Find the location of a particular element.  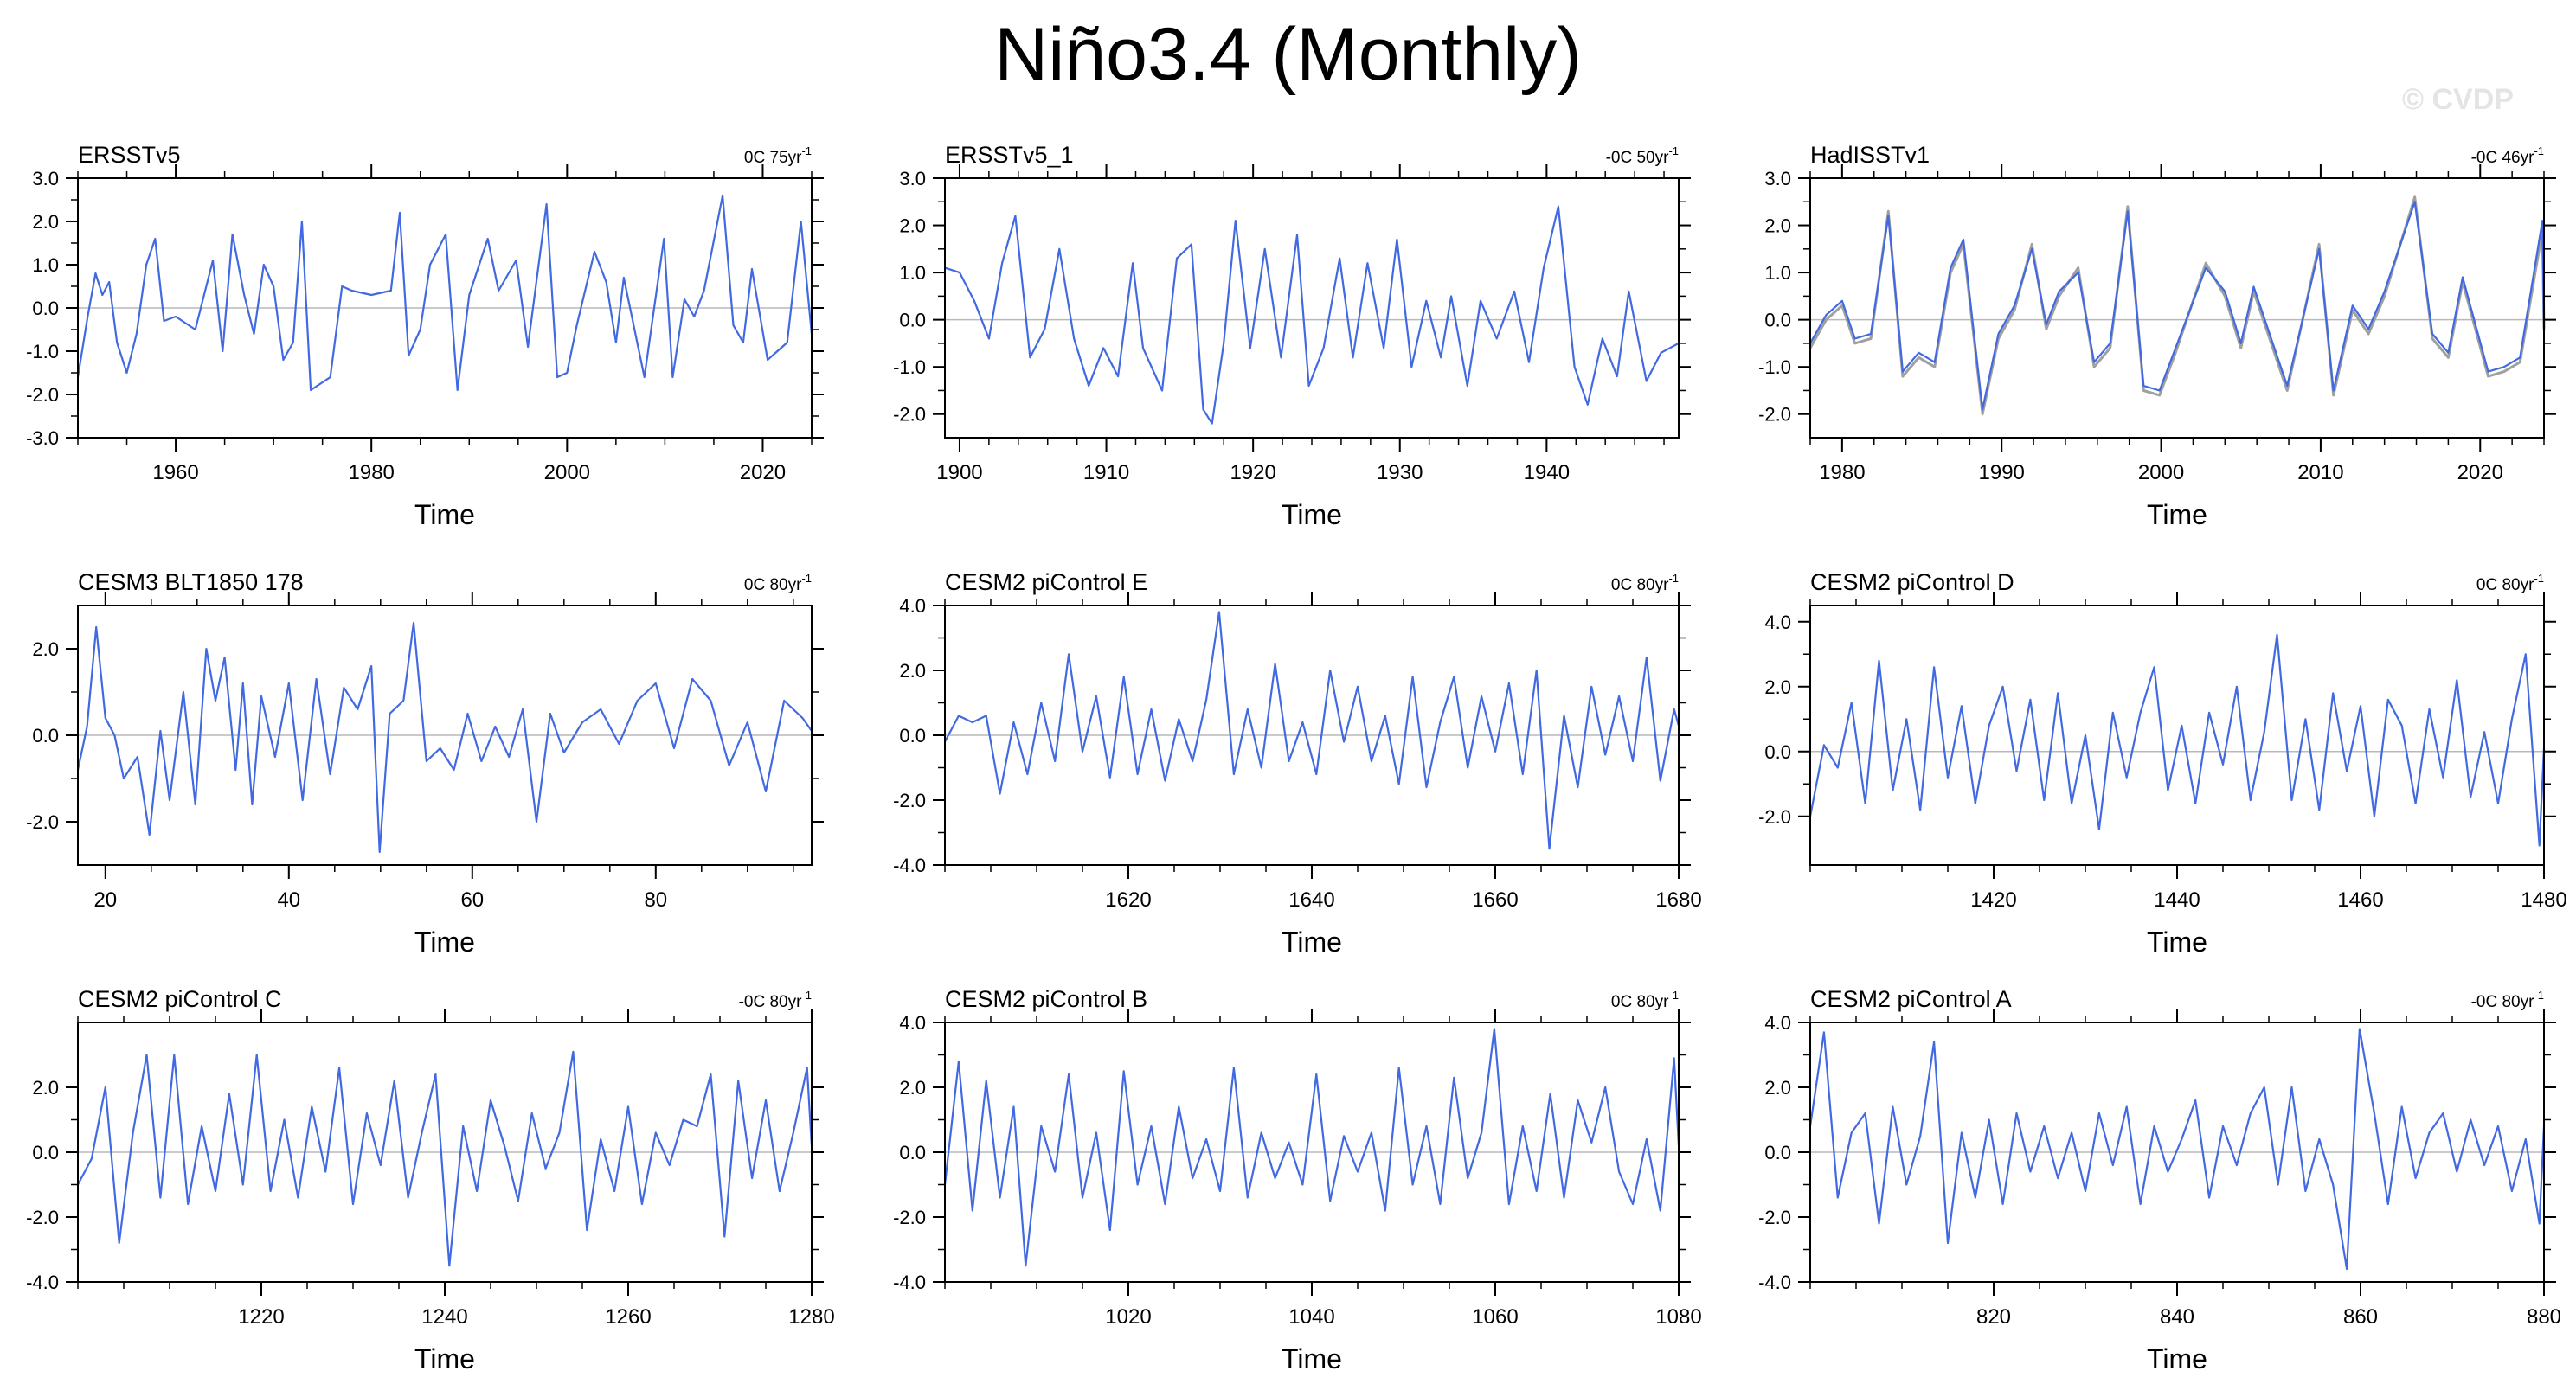

x-tick-label: 2010 is located at coordinates (2320, 473).